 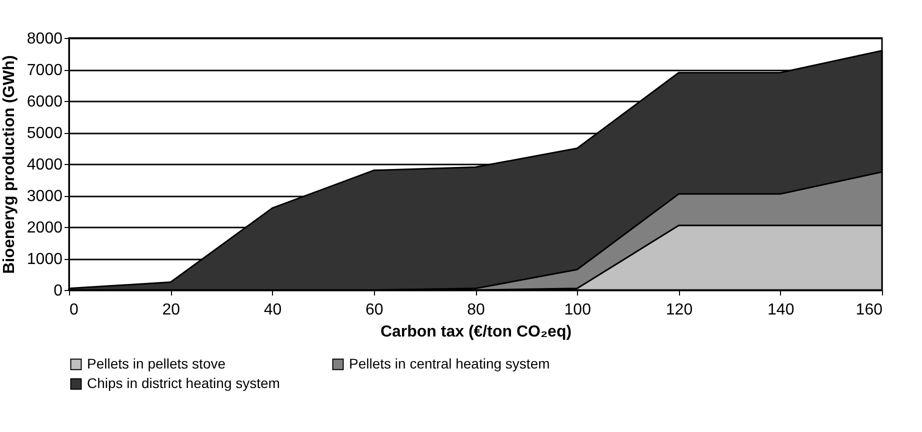 I want to click on x-tick-label: 20, so click(x=171, y=310).